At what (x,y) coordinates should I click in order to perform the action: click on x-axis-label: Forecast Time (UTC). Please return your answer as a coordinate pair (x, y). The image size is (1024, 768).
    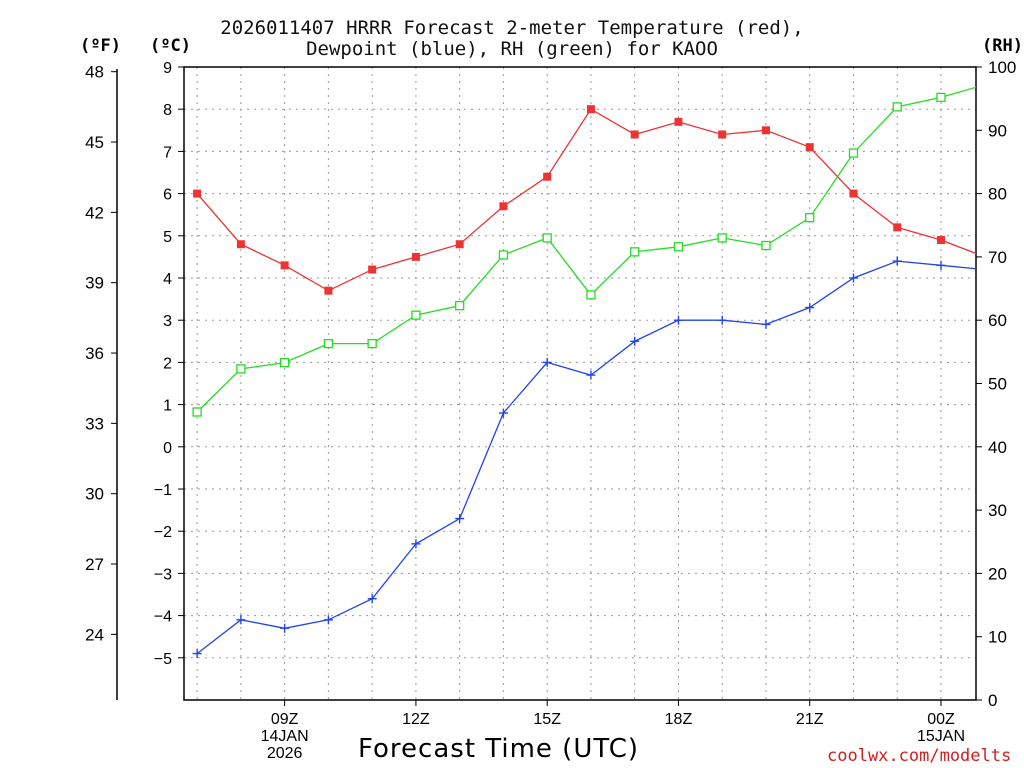
    Looking at the image, I should click on (499, 749).